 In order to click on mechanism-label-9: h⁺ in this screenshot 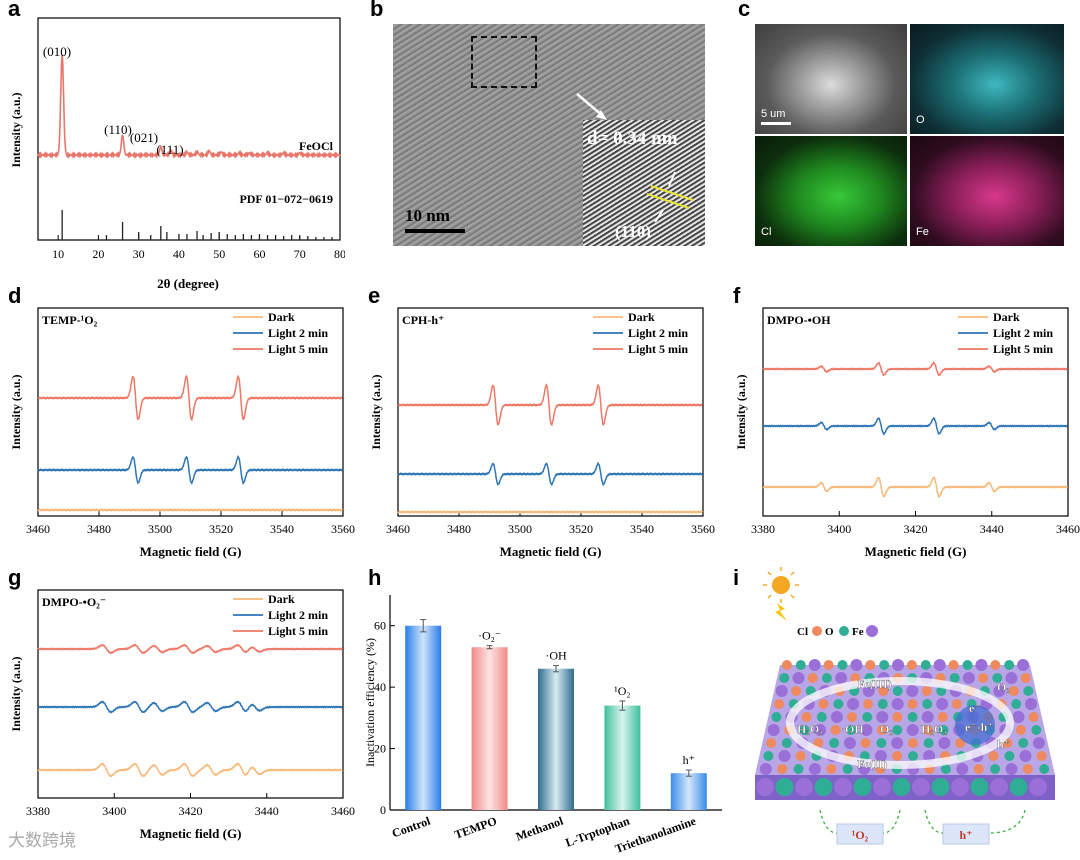, I will do `click(1003, 744)`.